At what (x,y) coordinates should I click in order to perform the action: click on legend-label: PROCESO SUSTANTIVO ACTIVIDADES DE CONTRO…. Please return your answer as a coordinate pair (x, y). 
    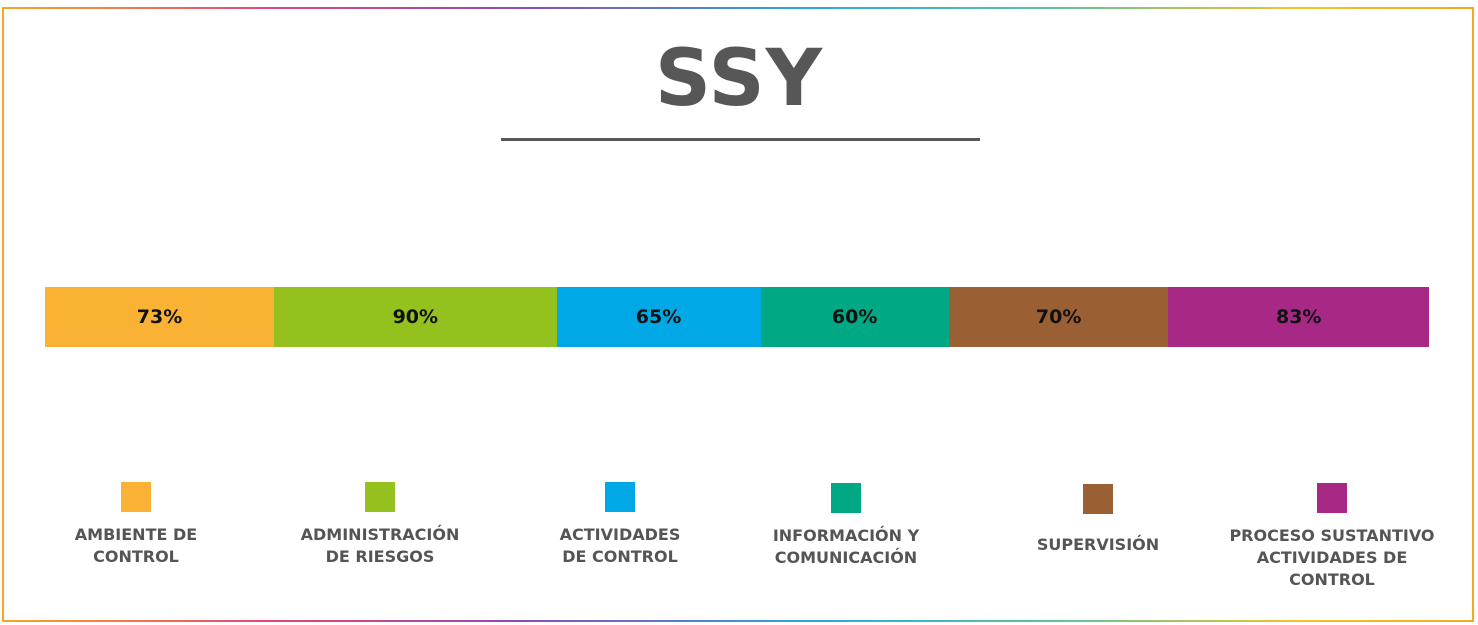
    Looking at the image, I should click on (1332, 557).